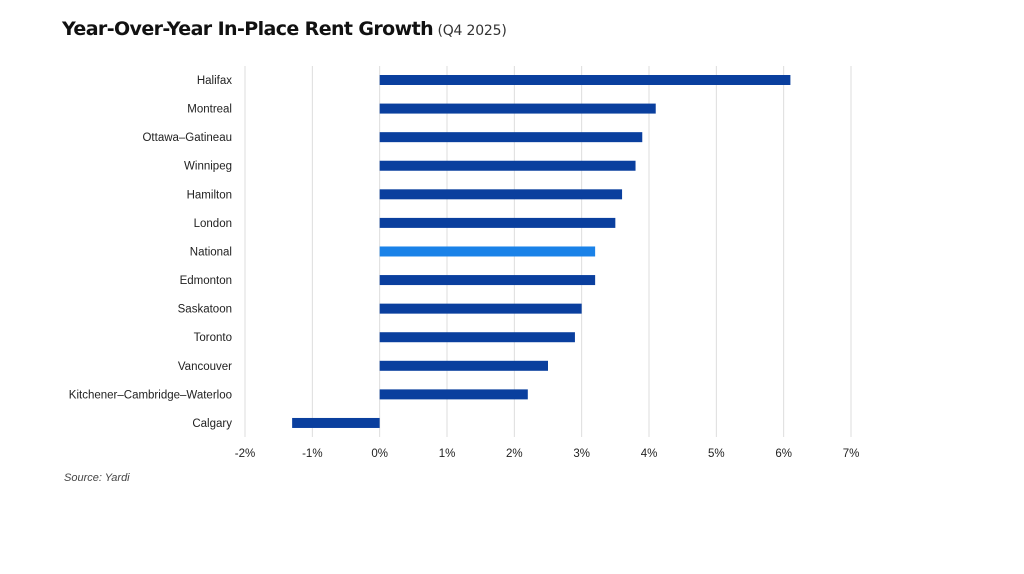  I want to click on x-tick-label: 4%, so click(649, 454).